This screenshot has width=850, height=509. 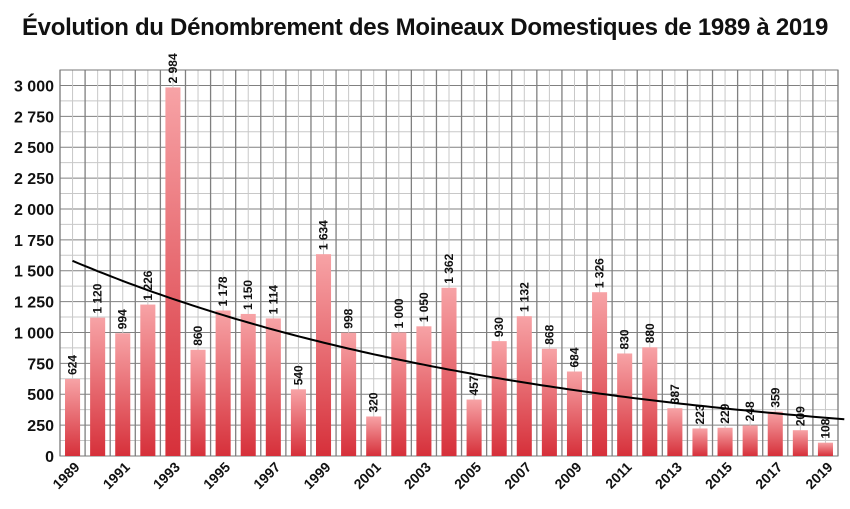 I want to click on bar-1998, so click(x=298, y=422).